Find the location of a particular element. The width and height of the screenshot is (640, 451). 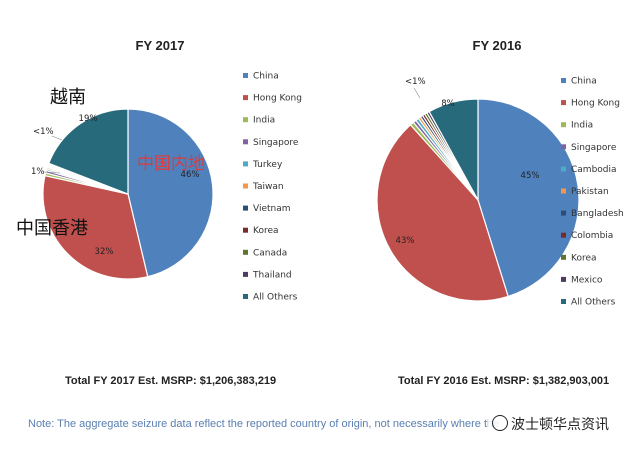

total-label-fy2017: Total FY 2017 Est. MSRP: is located at coordinates (131, 381).